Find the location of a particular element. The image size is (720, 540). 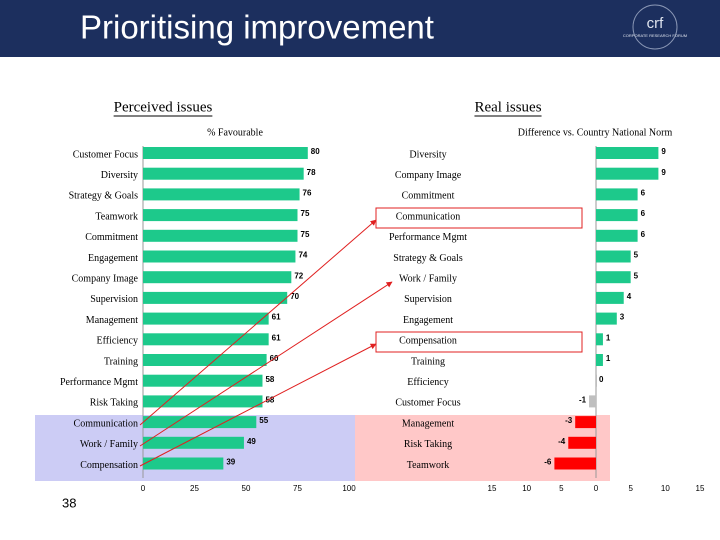

value-label: -1 is located at coordinates (583, 400).